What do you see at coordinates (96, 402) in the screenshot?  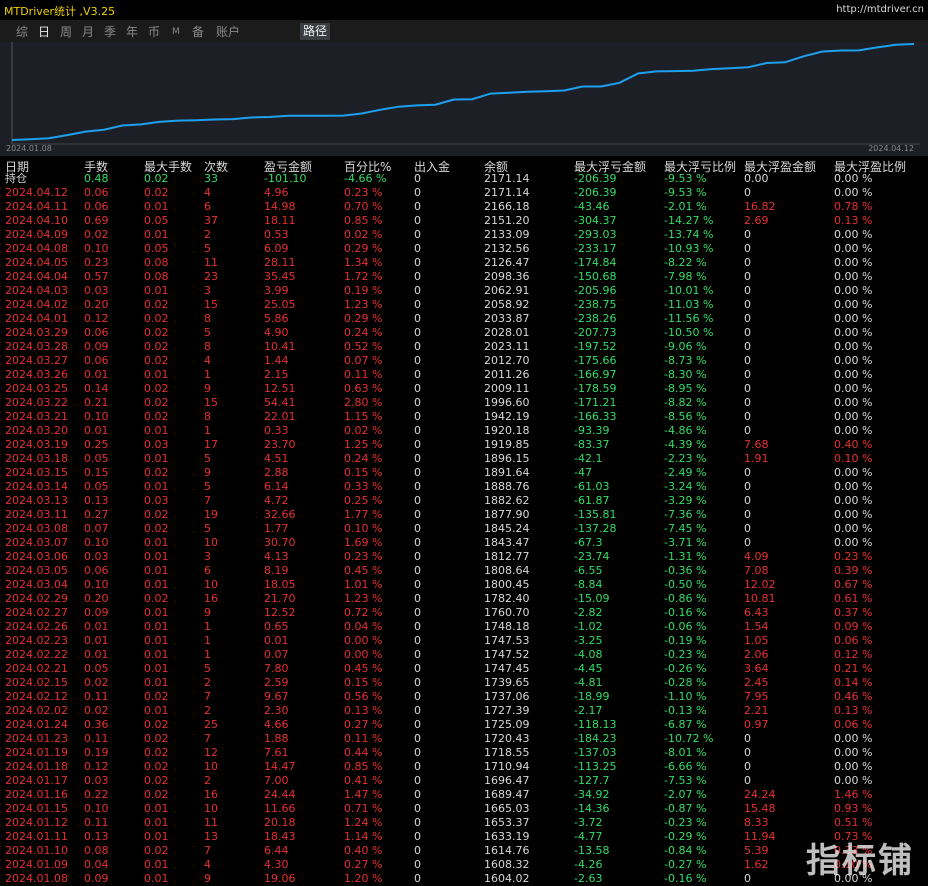 I see `table-cell: 0.21` at bounding box center [96, 402].